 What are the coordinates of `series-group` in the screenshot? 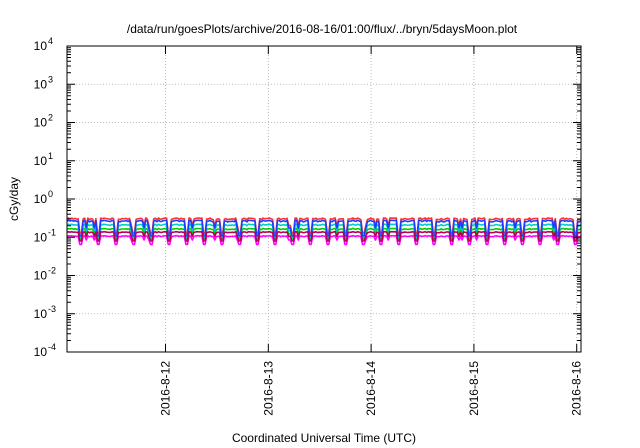 It's located at (324, 231).